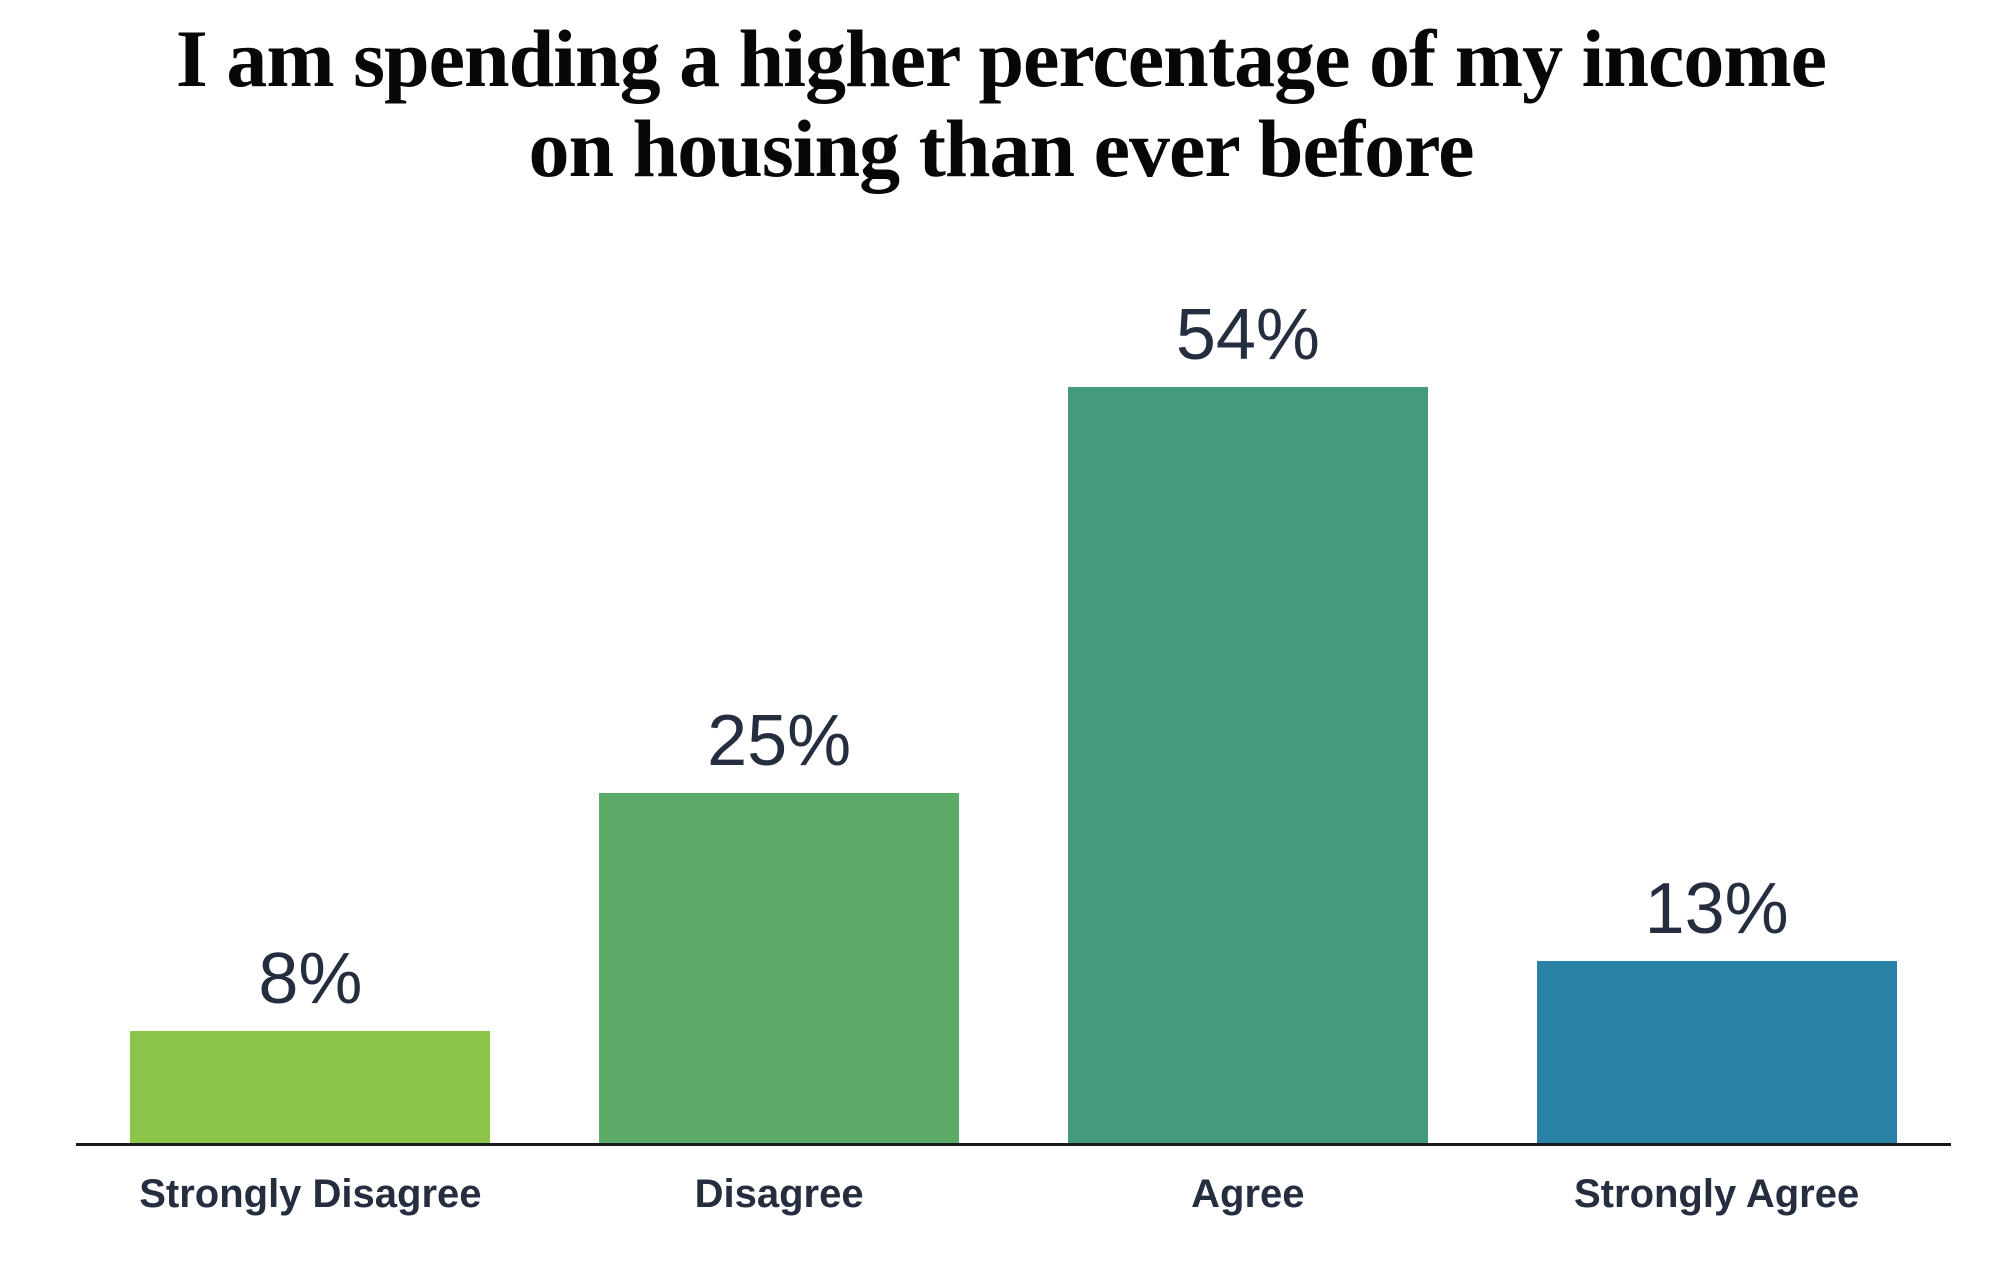 The image size is (2002, 1280). Describe the element at coordinates (779, 1194) in the screenshot. I see `x-axis-label-disagree: Disagree` at that location.